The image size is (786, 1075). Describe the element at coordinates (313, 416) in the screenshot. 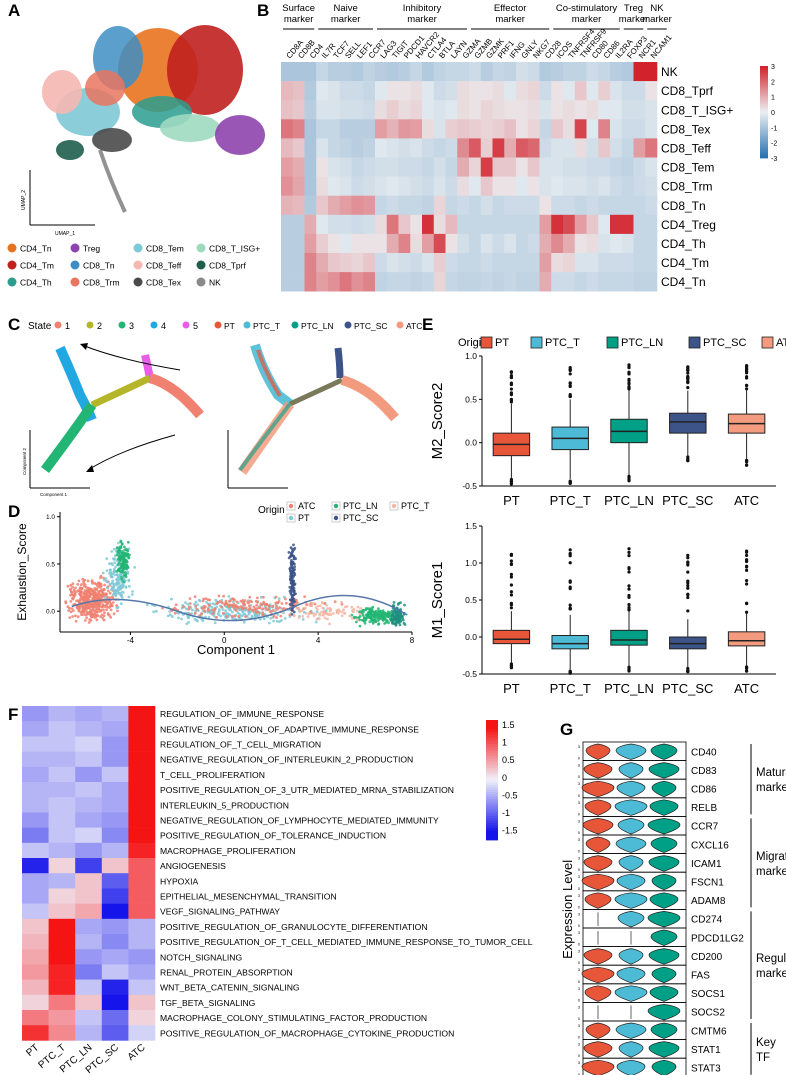

I see `trajectory-by-origin` at that location.